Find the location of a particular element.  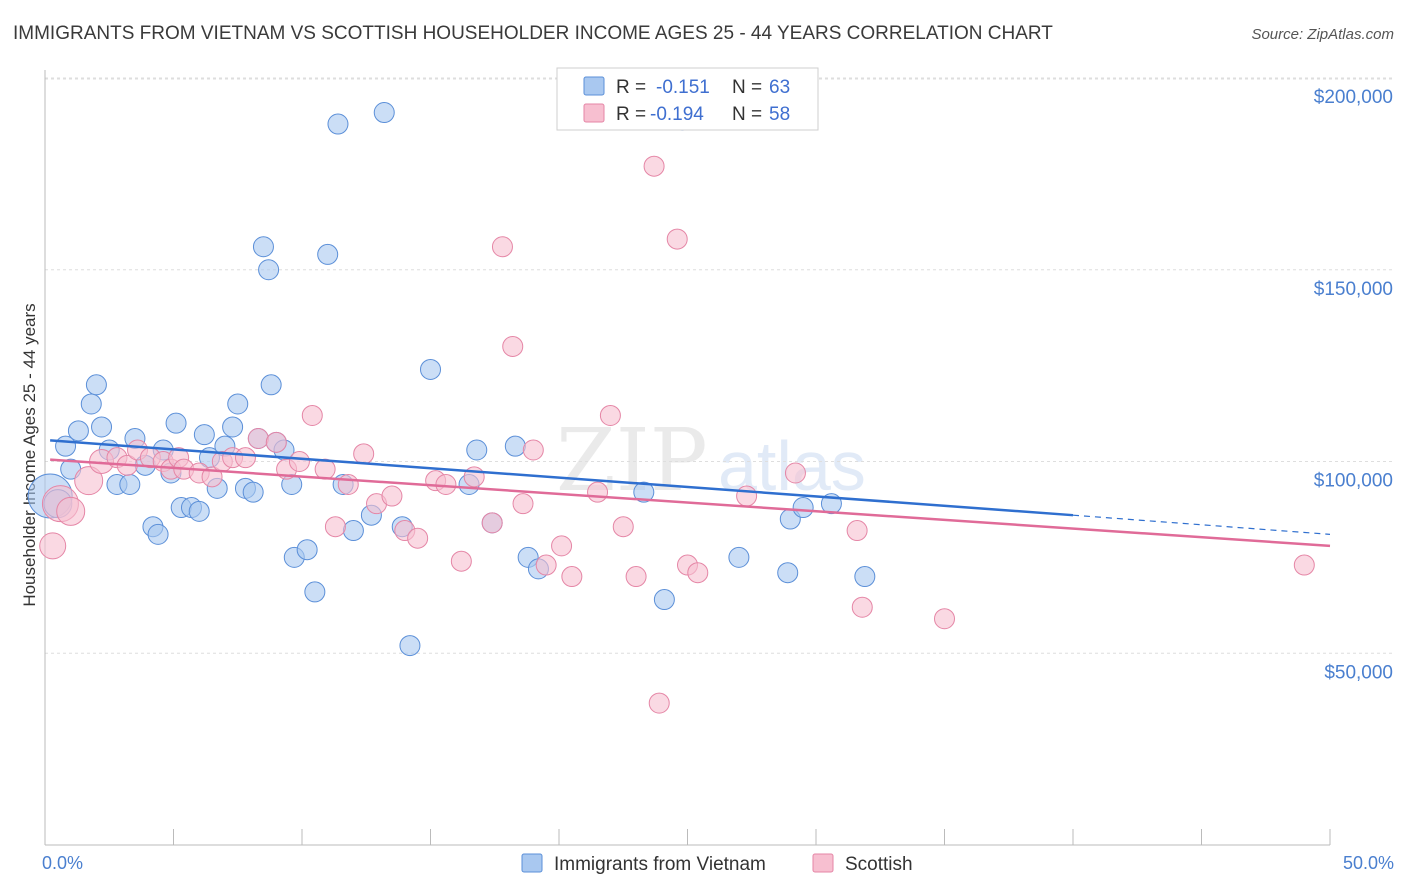

legend-swatch-vietnam is located at coordinates (594, 86).